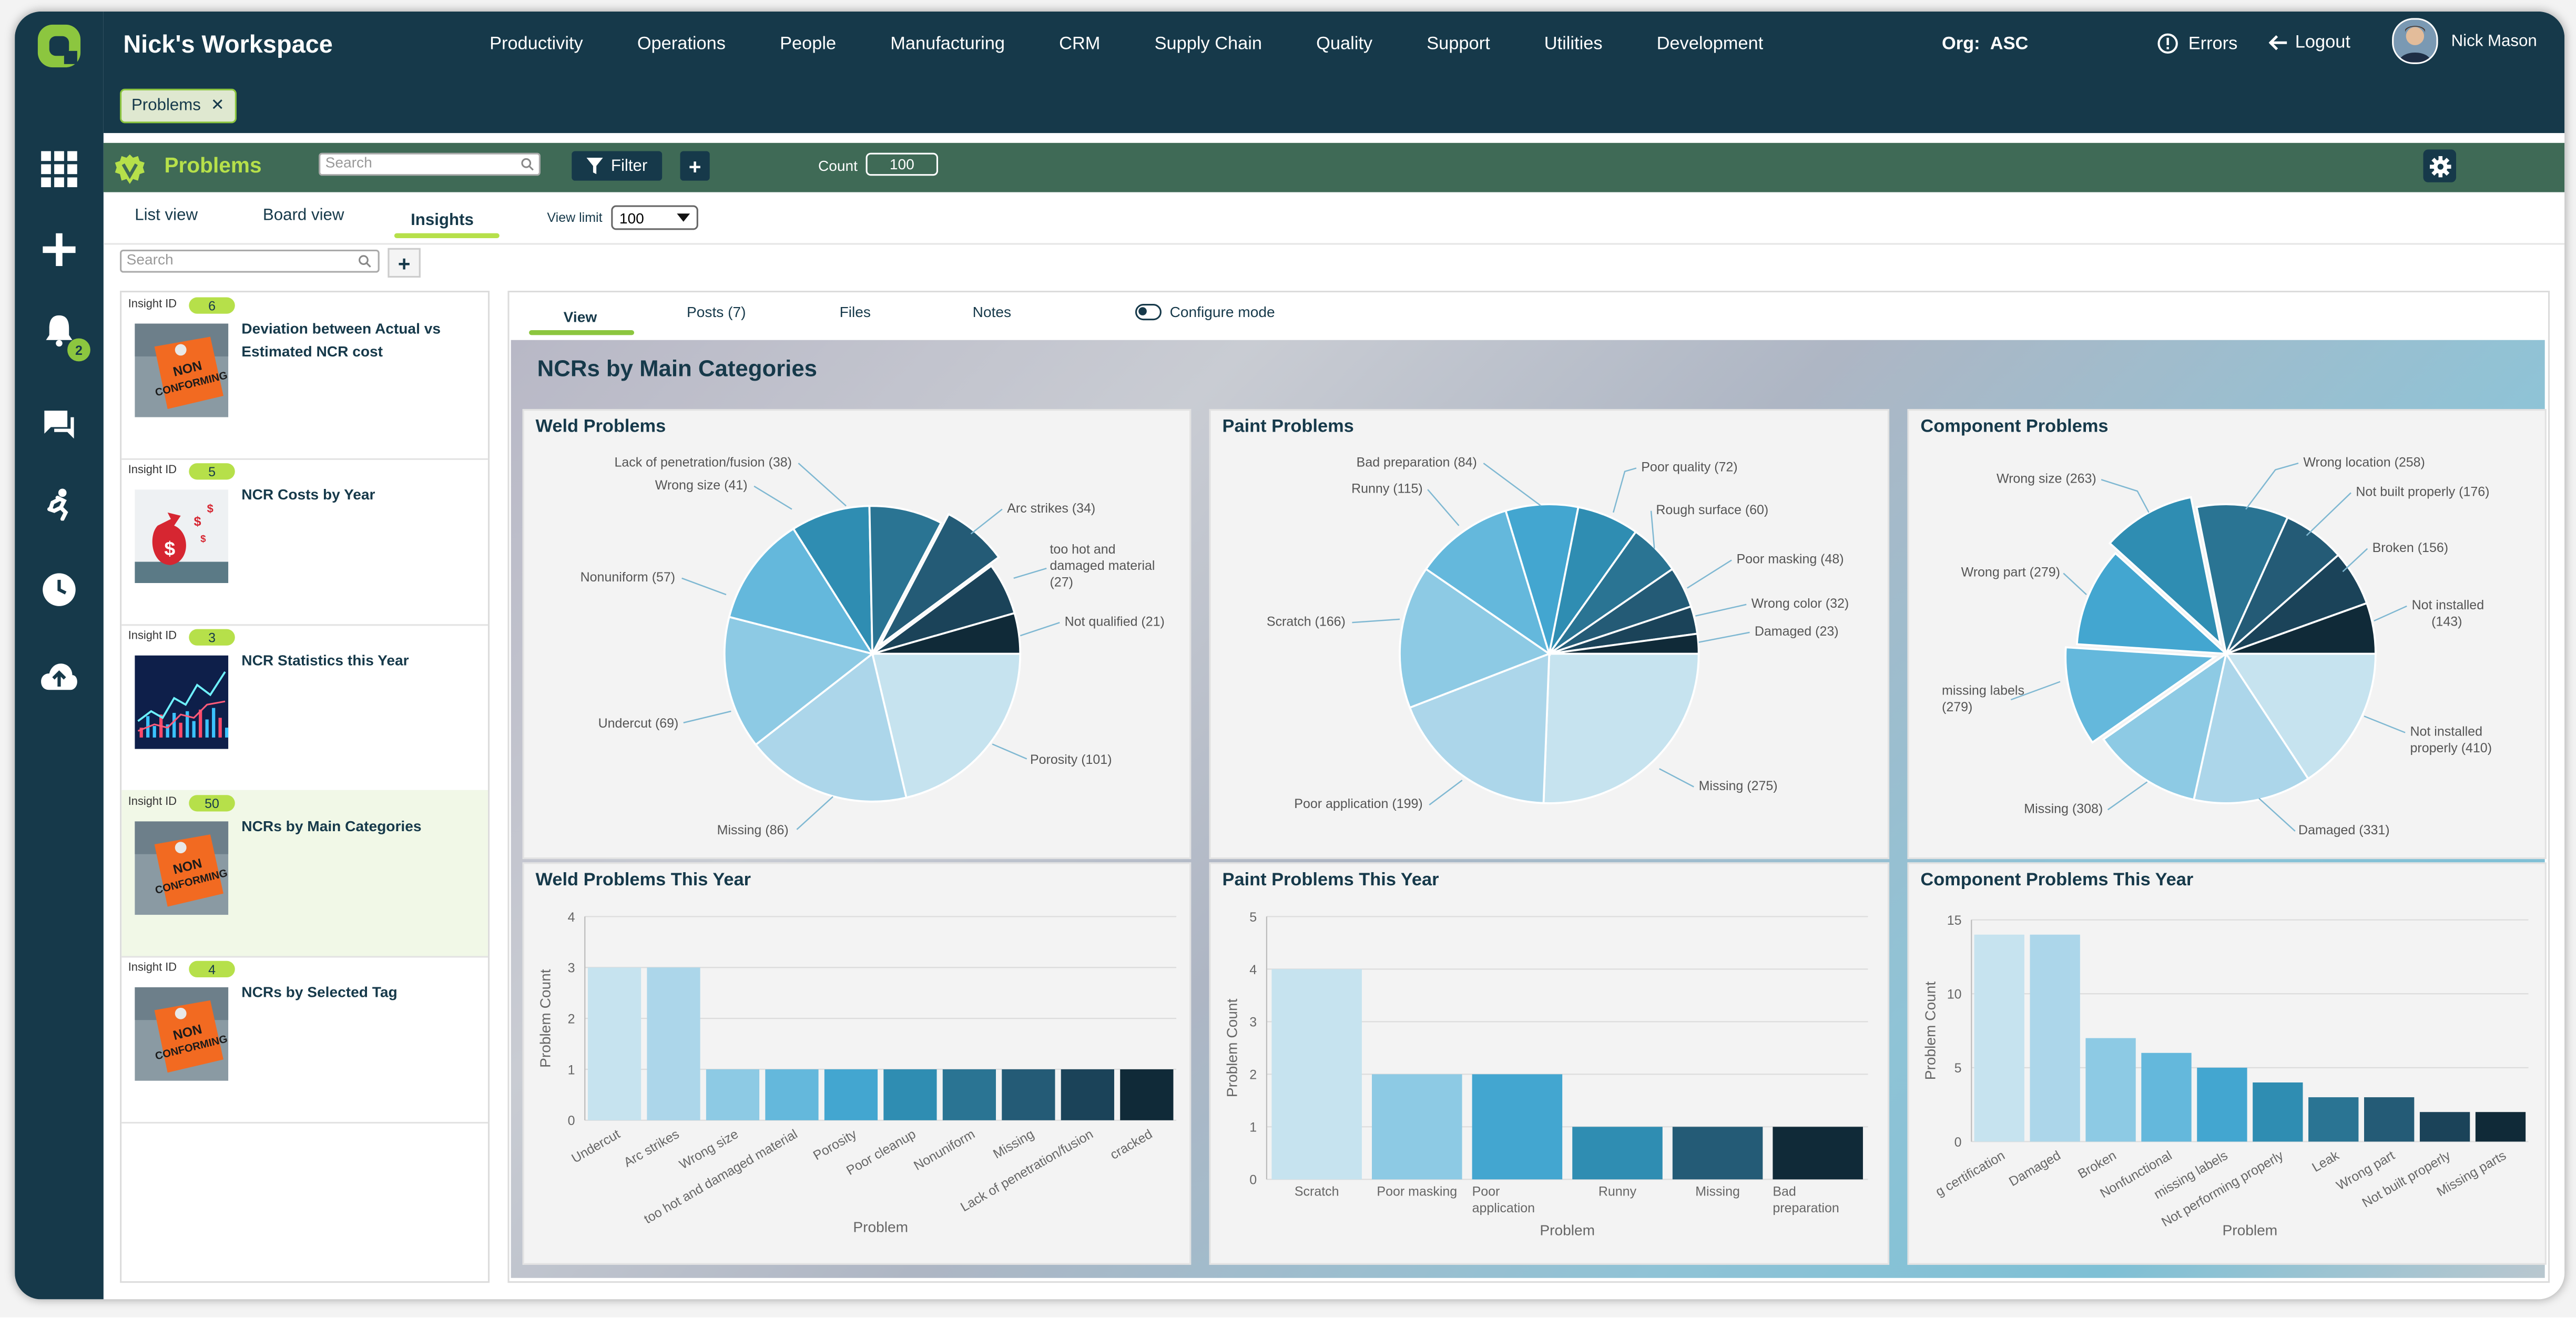 The image size is (2576, 1318). Describe the element at coordinates (60, 169) in the screenshot. I see `apps-grid-icon` at that location.